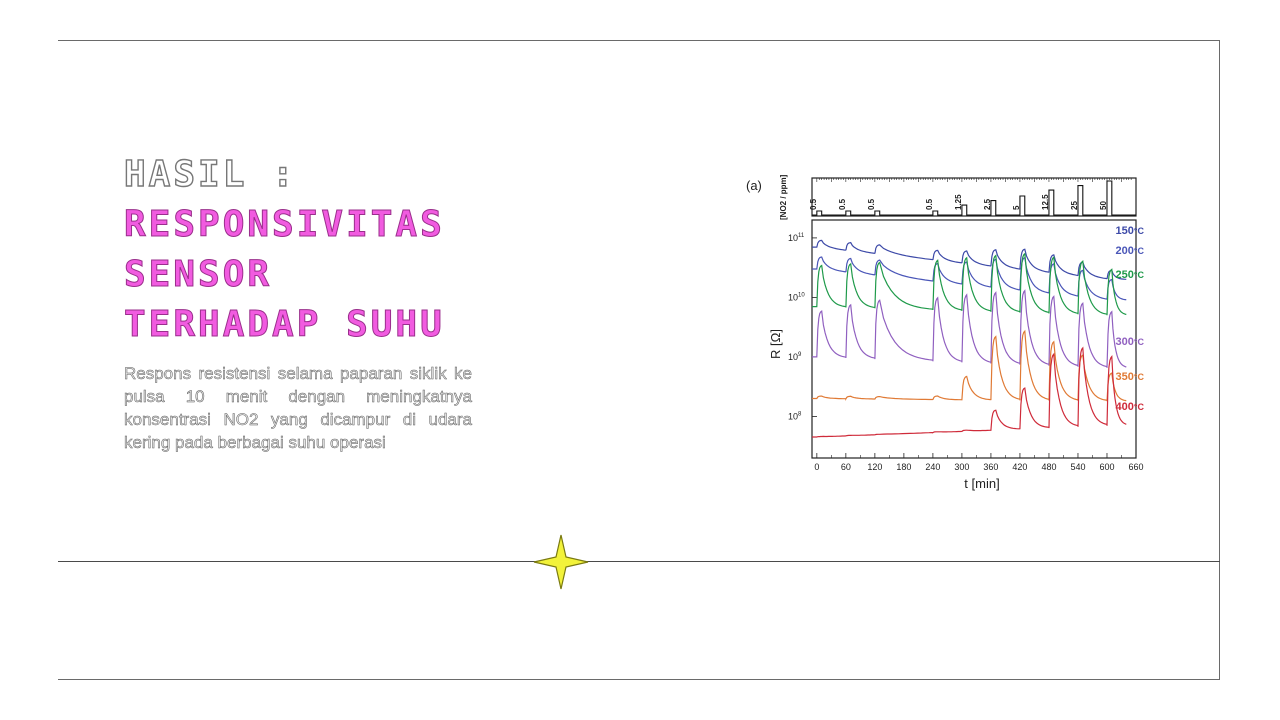 This screenshot has width=1280, height=720. Describe the element at coordinates (639, 40) in the screenshot. I see `frame-top-line` at that location.